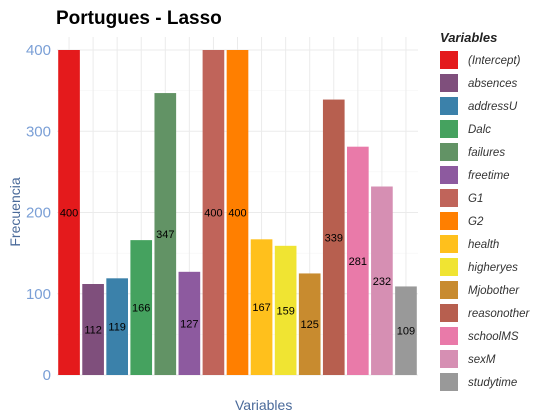 The image size is (550, 420). I want to click on bar-value-label: 127, so click(189, 324).